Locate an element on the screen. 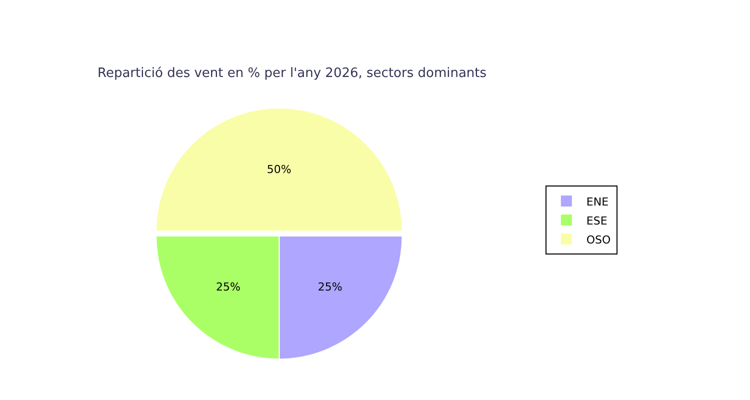 This screenshot has width=750, height=400. legend-label: ENE is located at coordinates (597, 201).